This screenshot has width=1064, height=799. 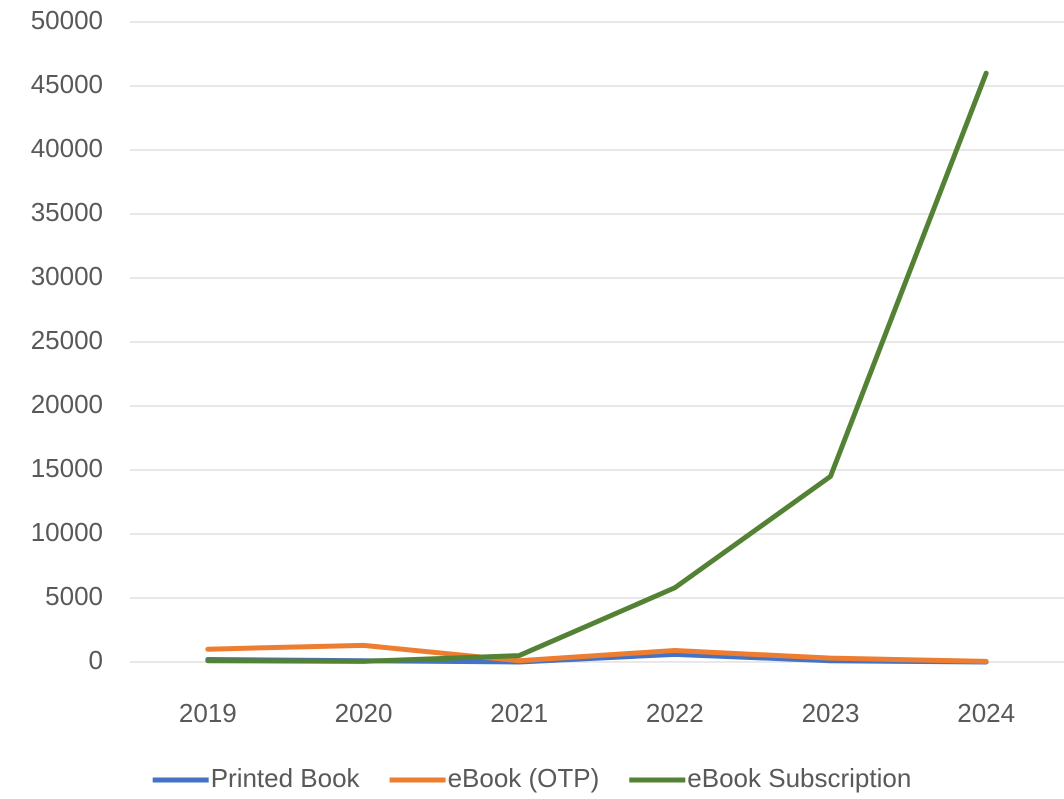 What do you see at coordinates (67, 340) in the screenshot?
I see `y-tick-label: 25000` at bounding box center [67, 340].